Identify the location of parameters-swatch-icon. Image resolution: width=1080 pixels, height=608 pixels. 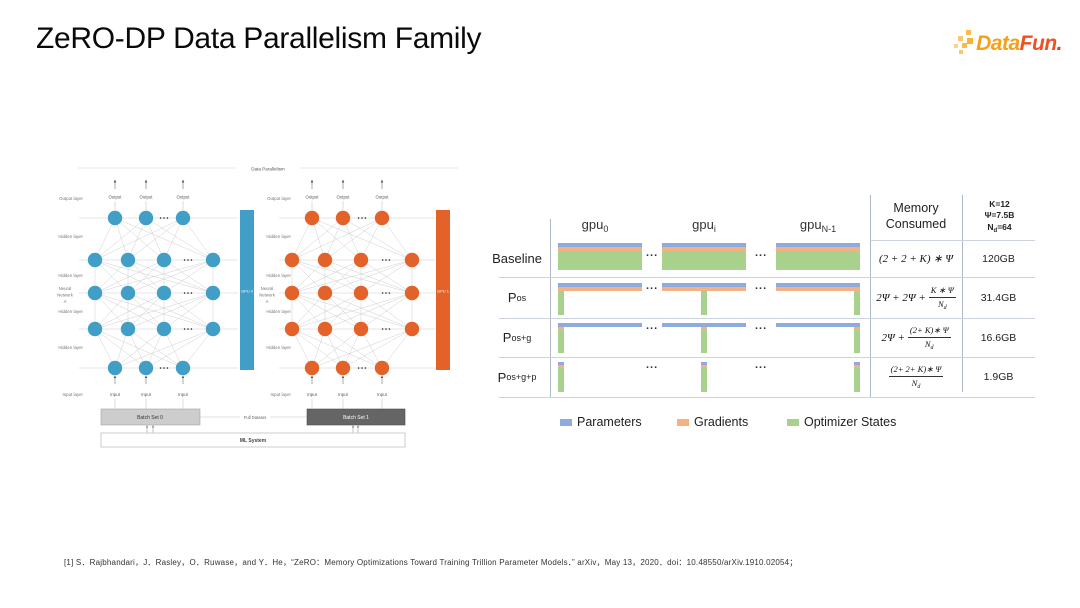
(566, 422).